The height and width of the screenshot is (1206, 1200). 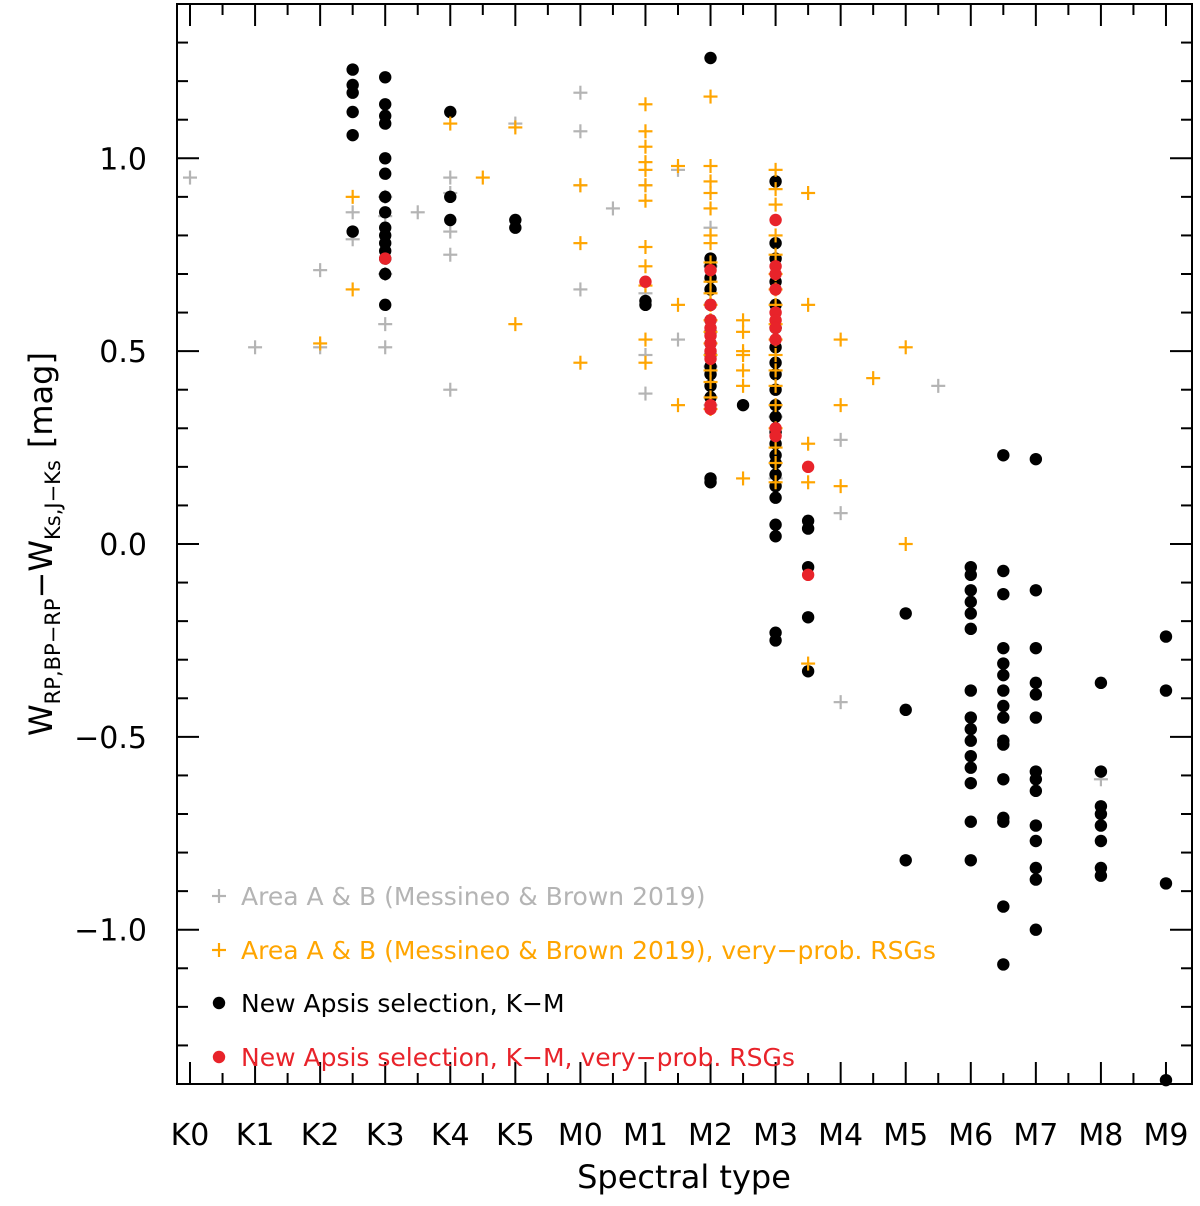 I want to click on legend-symbol-dot, so click(x=219, y=1003).